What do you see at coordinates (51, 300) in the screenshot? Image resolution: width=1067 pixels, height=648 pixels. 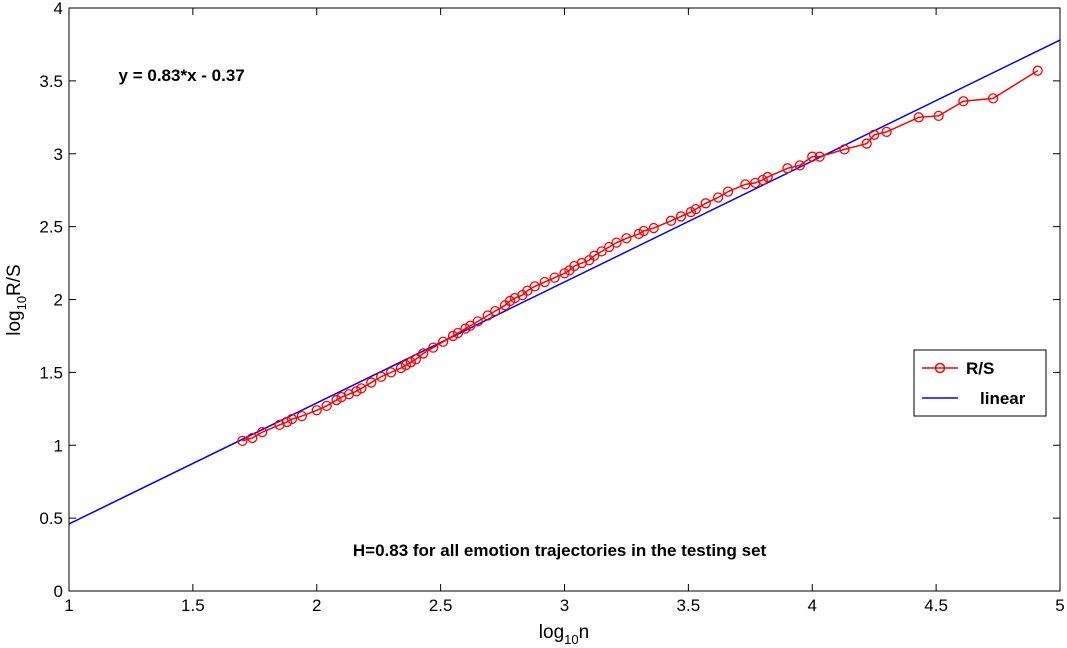 I see `y-tick-labels: 0 0.5 1 1.5 2 2.5 3 3.5 4` at bounding box center [51, 300].